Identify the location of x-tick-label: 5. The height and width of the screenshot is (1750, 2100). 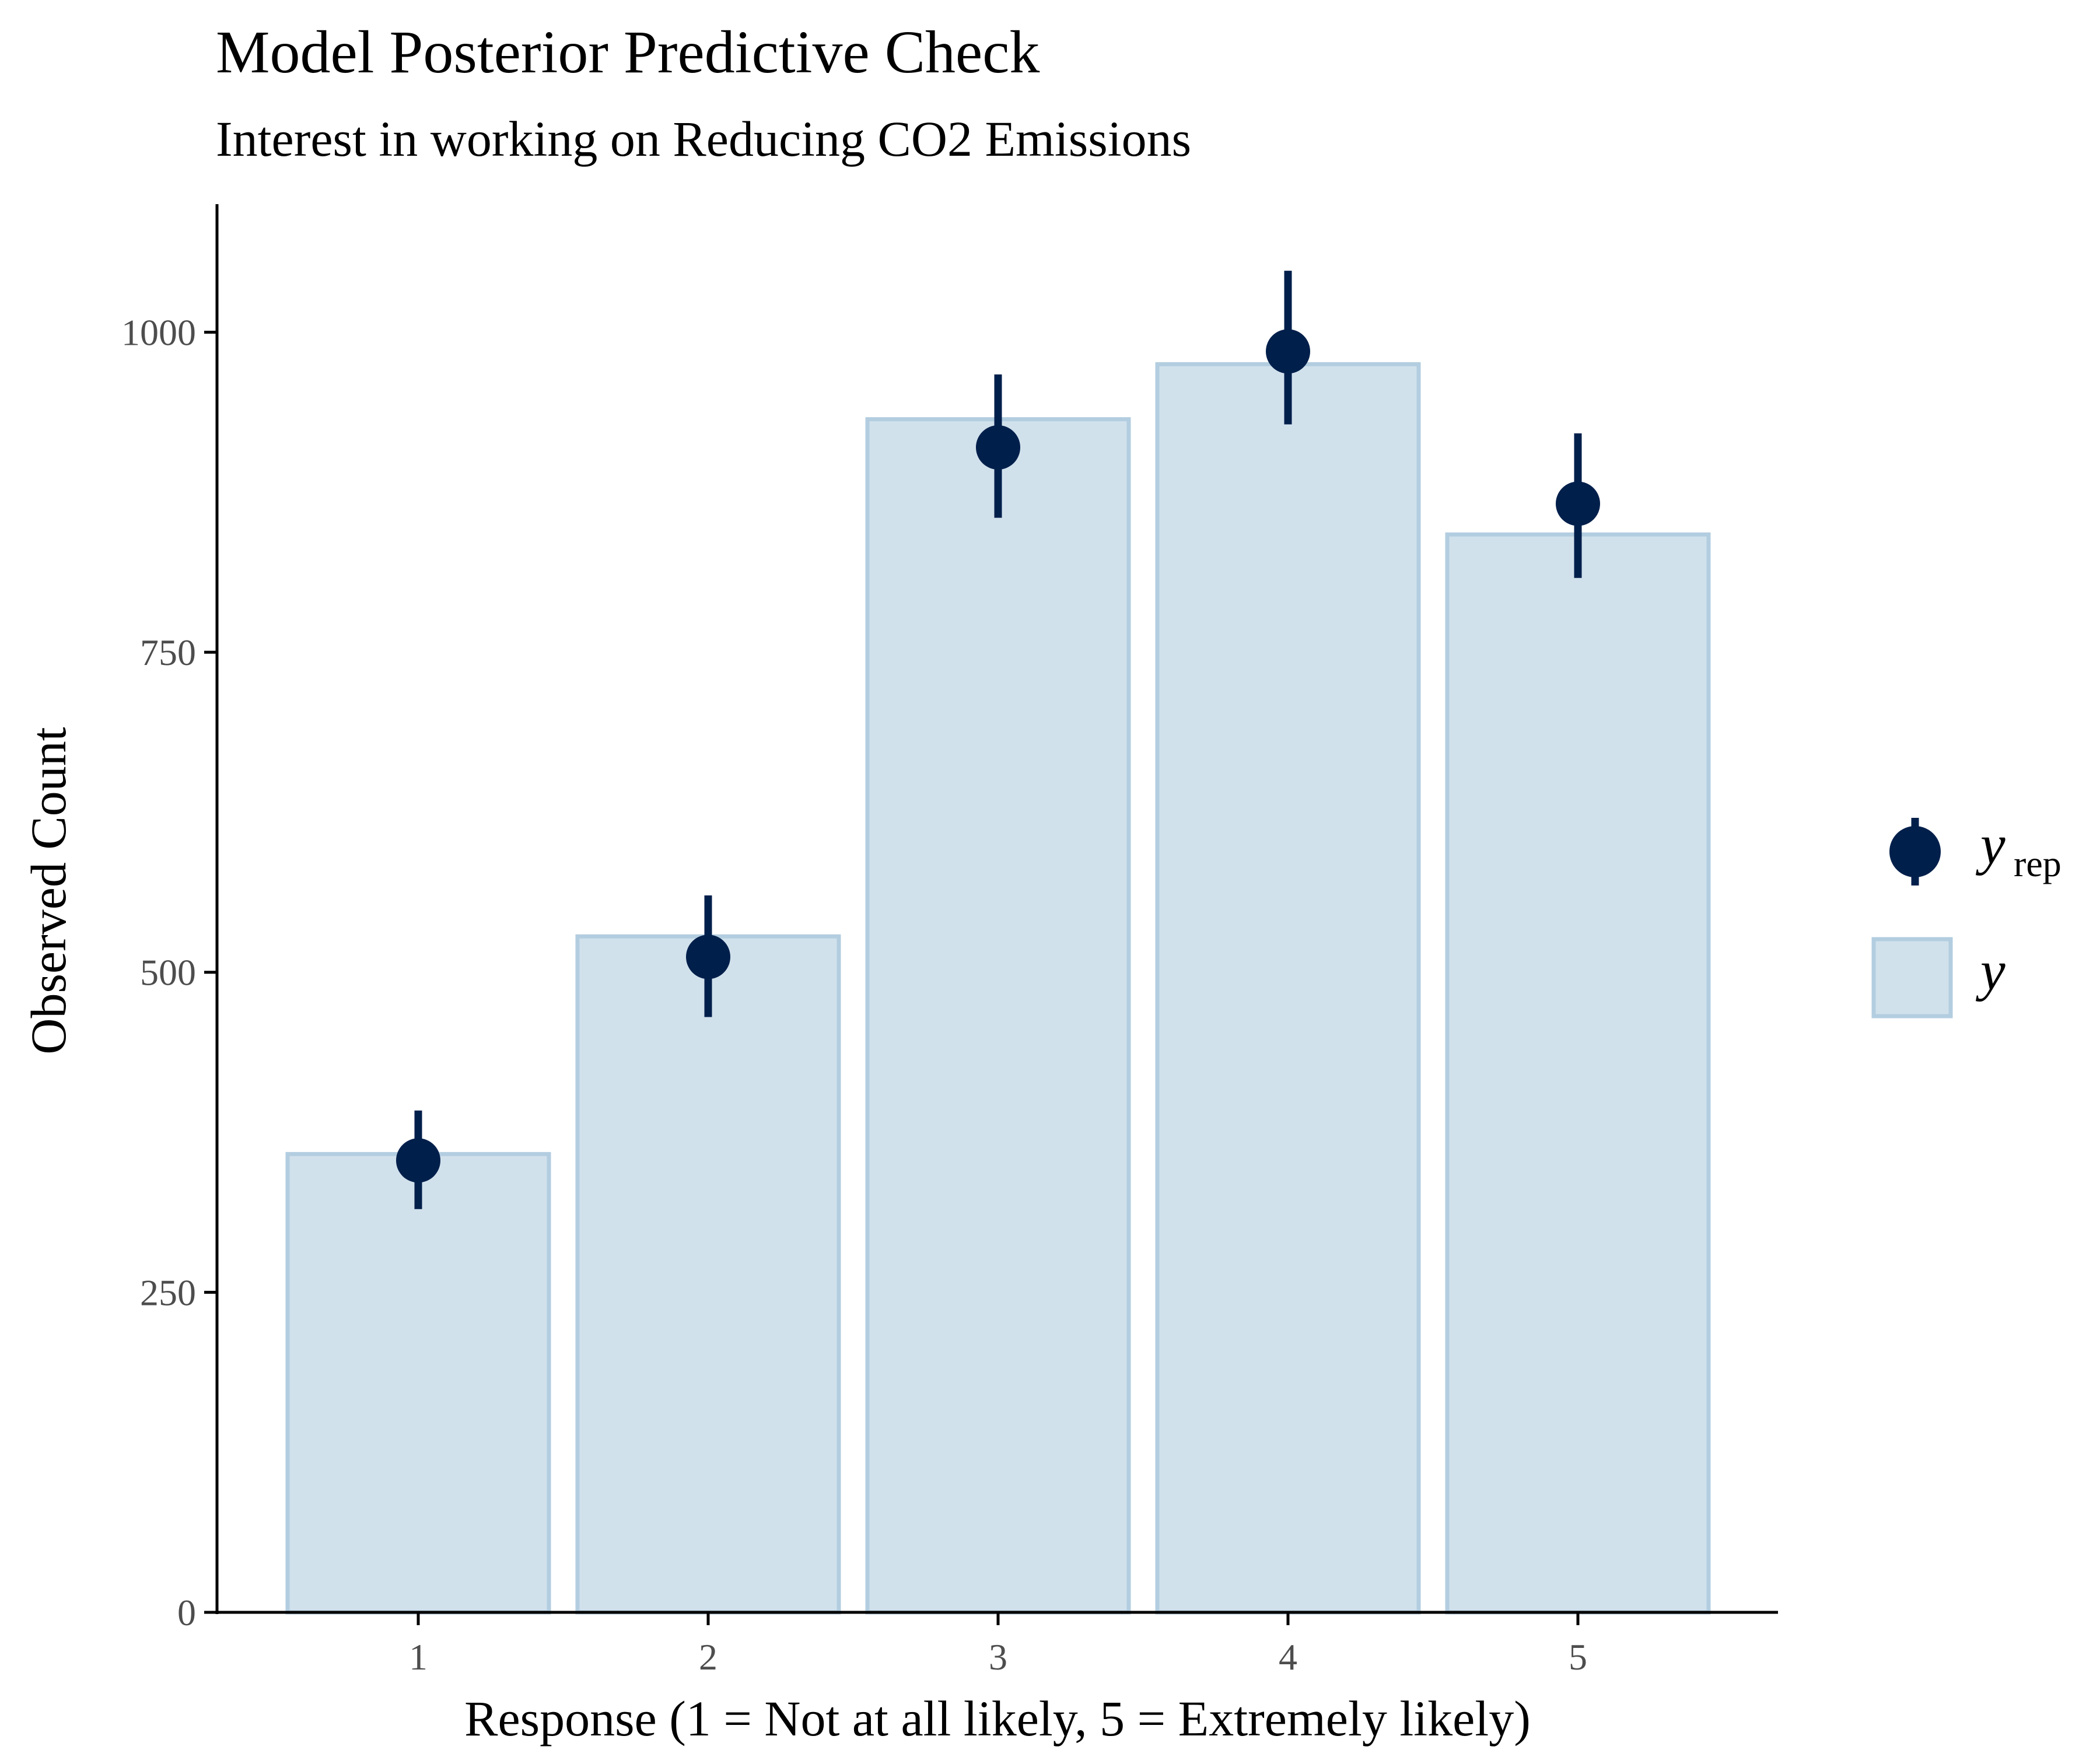
(1578, 1657).